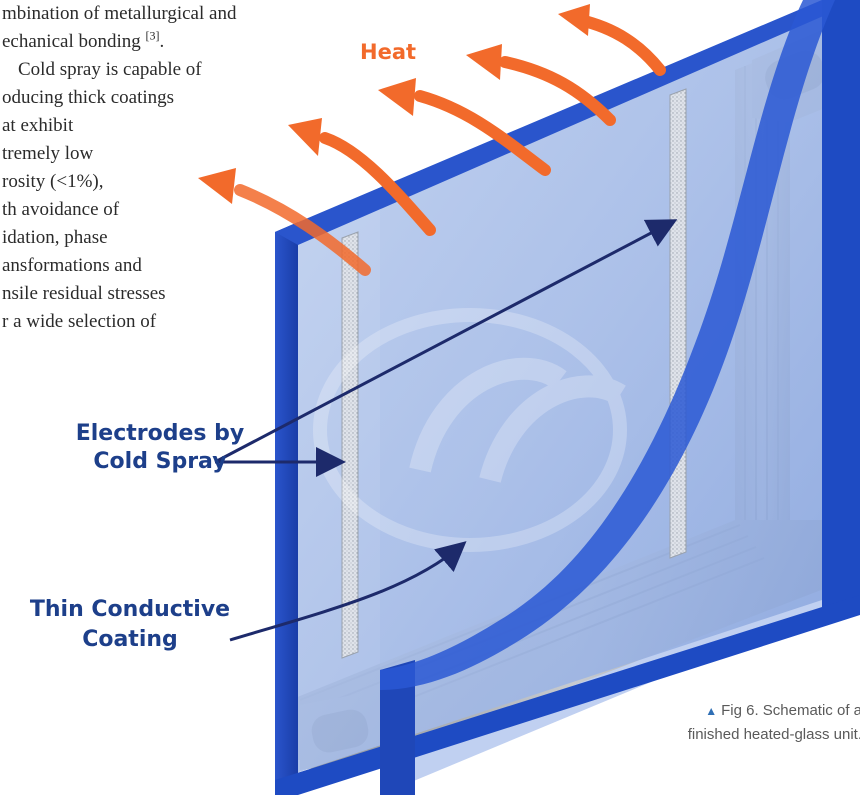 This screenshot has width=860, height=795. Describe the element at coordinates (130, 639) in the screenshot. I see `coating-label-line: Coating` at that location.